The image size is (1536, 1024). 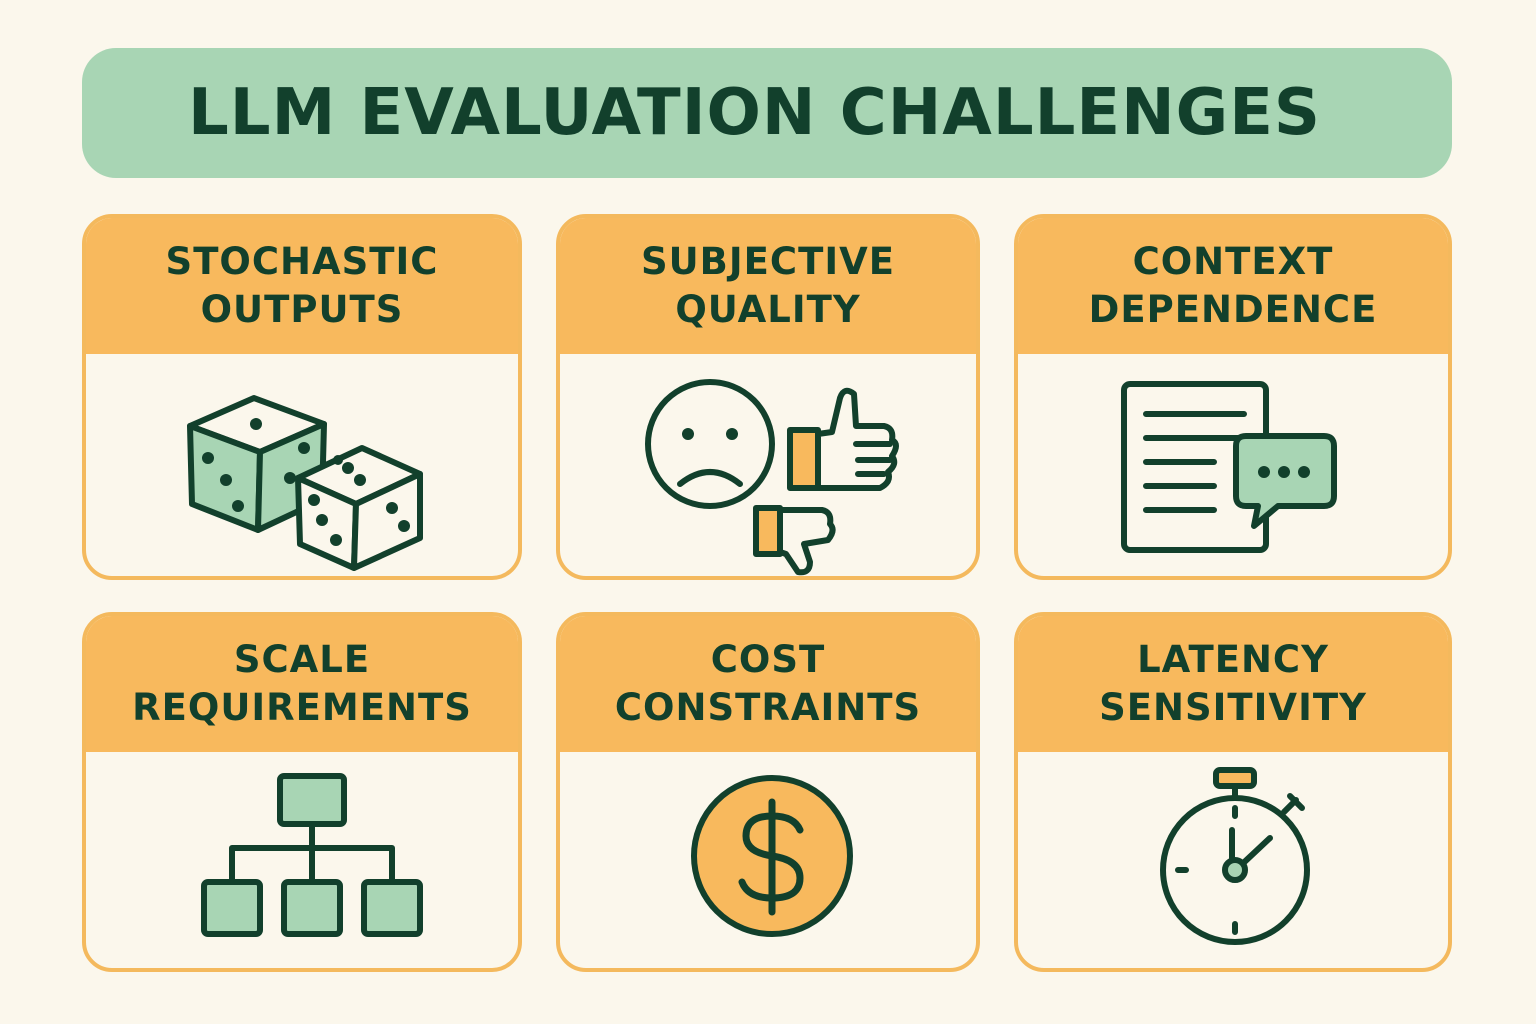 I want to click on card-title-line-2: QUALITY, so click(x=768, y=309).